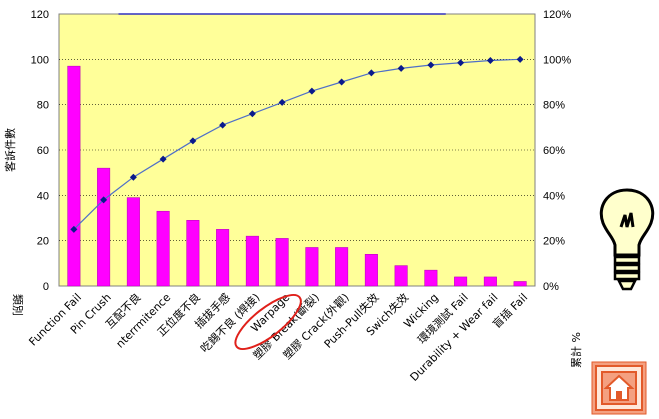 This screenshot has width=659, height=419. I want to click on right-tick-label: 120%, so click(557, 15).